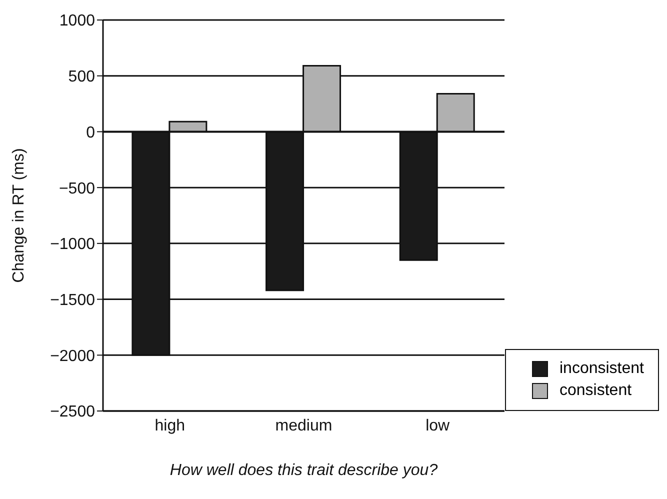 Image resolution: width=667 pixels, height=499 pixels. I want to click on y-tick-label: −2000, so click(73, 356).